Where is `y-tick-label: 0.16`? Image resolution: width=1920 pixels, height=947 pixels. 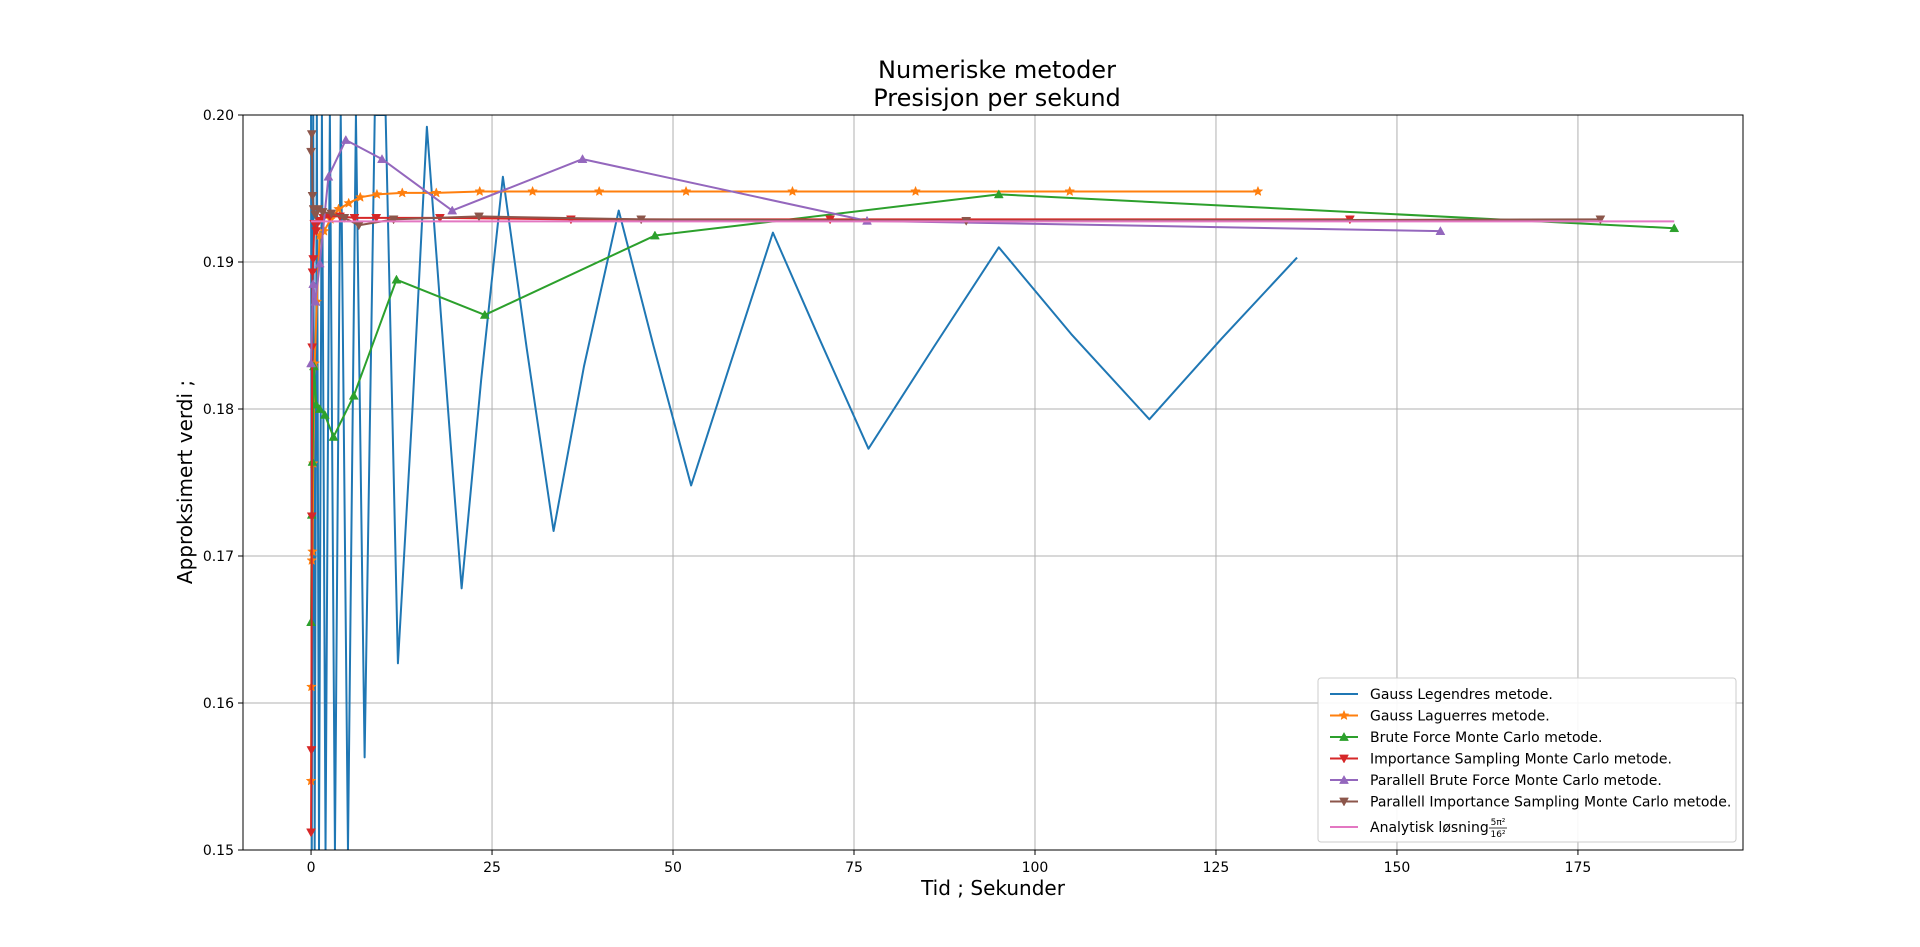 y-tick-label: 0.16 is located at coordinates (218, 704).